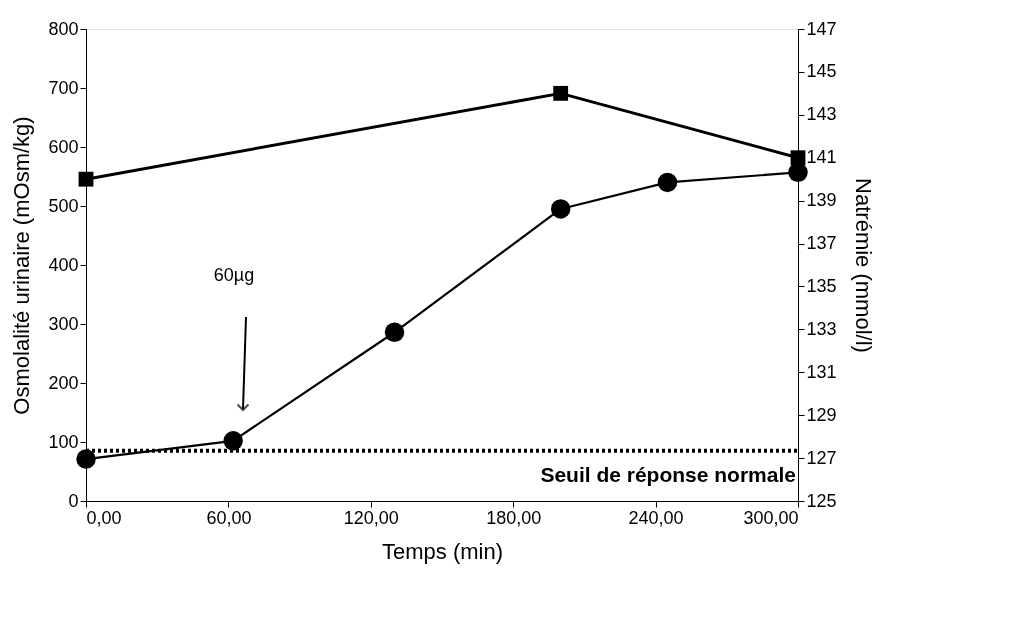 Image resolution: width=1025 pixels, height=623 pixels. I want to click on y-tick-label: 0, so click(73, 500).